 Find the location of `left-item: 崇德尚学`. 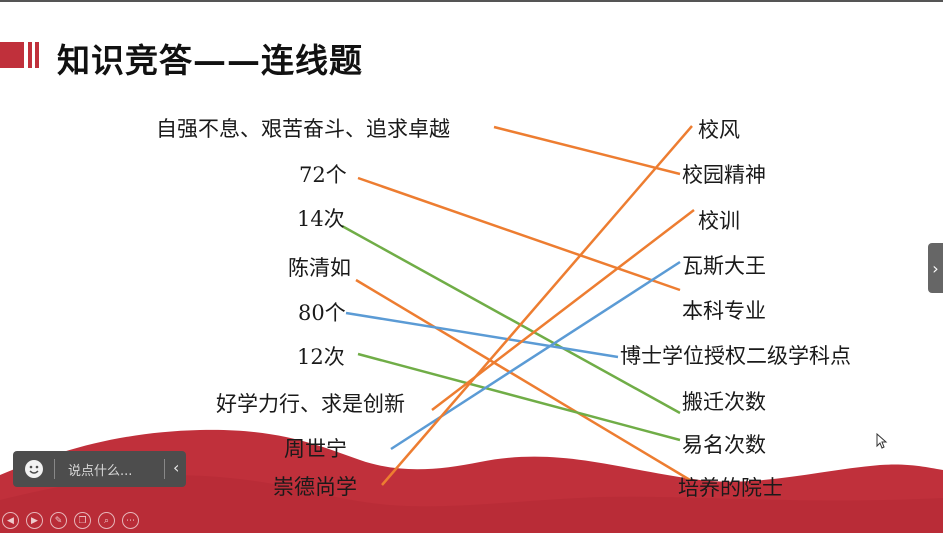

left-item: 崇德尚学 is located at coordinates (315, 487).